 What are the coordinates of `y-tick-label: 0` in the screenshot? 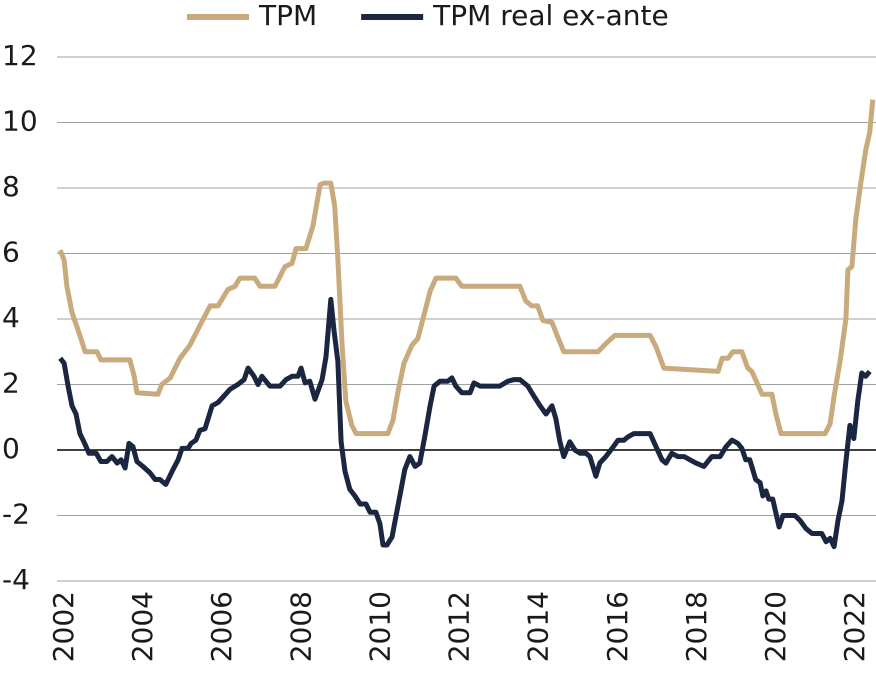 It's located at (11, 448).